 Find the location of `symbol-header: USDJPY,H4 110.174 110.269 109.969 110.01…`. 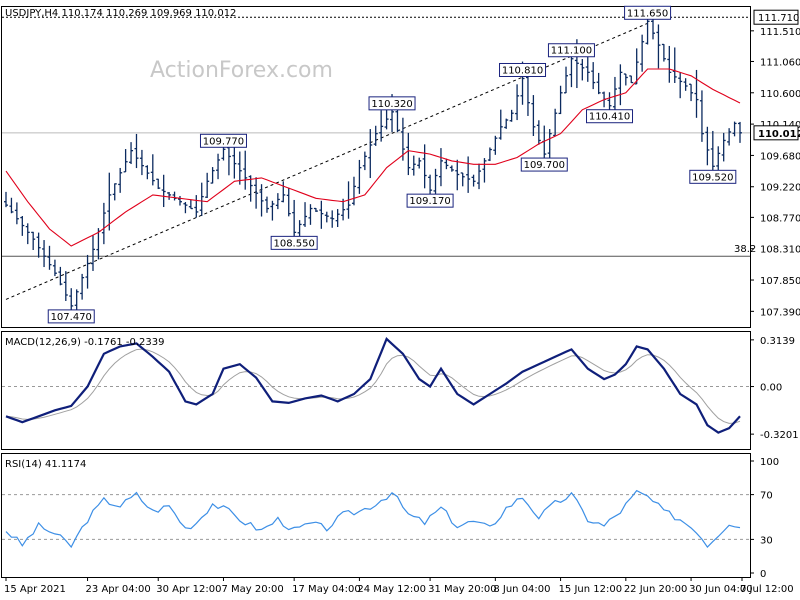

symbol-header: USDJPY,H4 110.174 110.269 109.969 110.01… is located at coordinates (120, 13).